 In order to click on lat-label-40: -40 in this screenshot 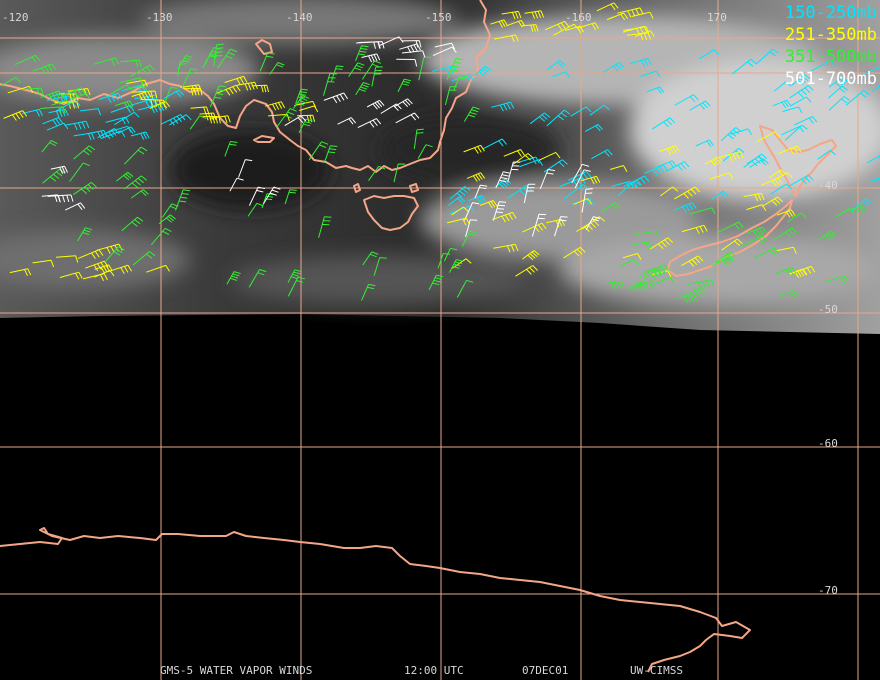, I will do `click(828, 185)`.